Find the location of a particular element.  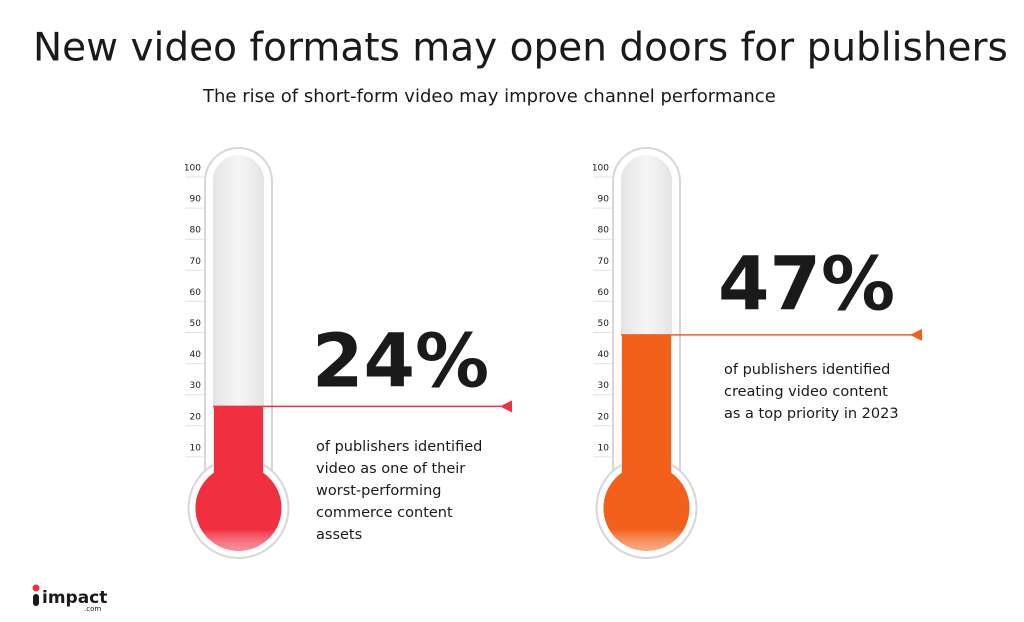

value-label: 47% is located at coordinates (806, 285).